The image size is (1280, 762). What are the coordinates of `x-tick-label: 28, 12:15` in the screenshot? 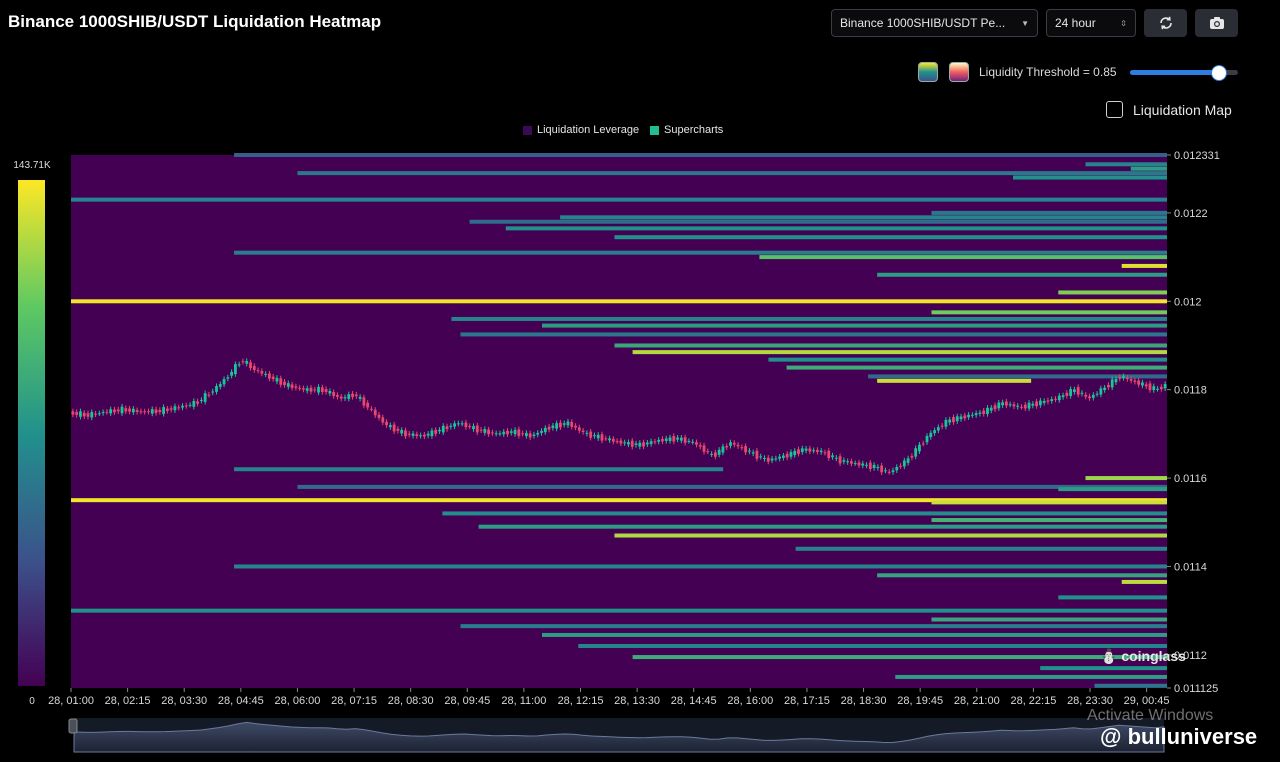 It's located at (581, 701).